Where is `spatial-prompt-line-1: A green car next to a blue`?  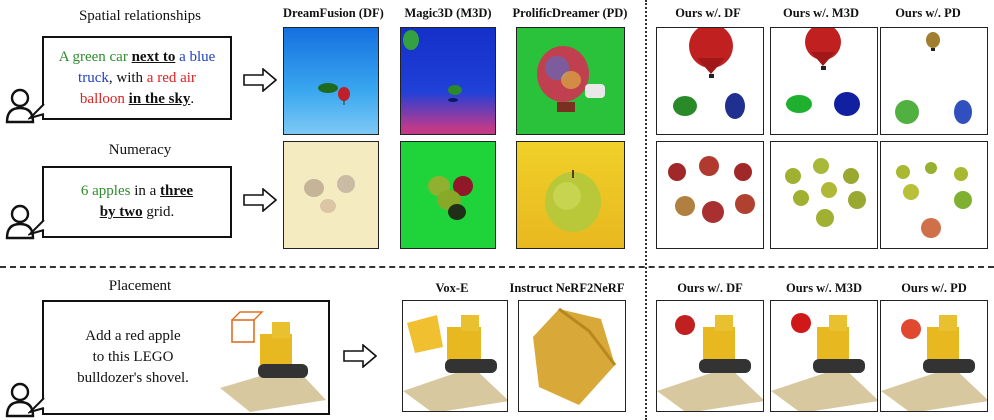
spatial-prompt-line-1: A green car next to a blue is located at coordinates (137, 57).